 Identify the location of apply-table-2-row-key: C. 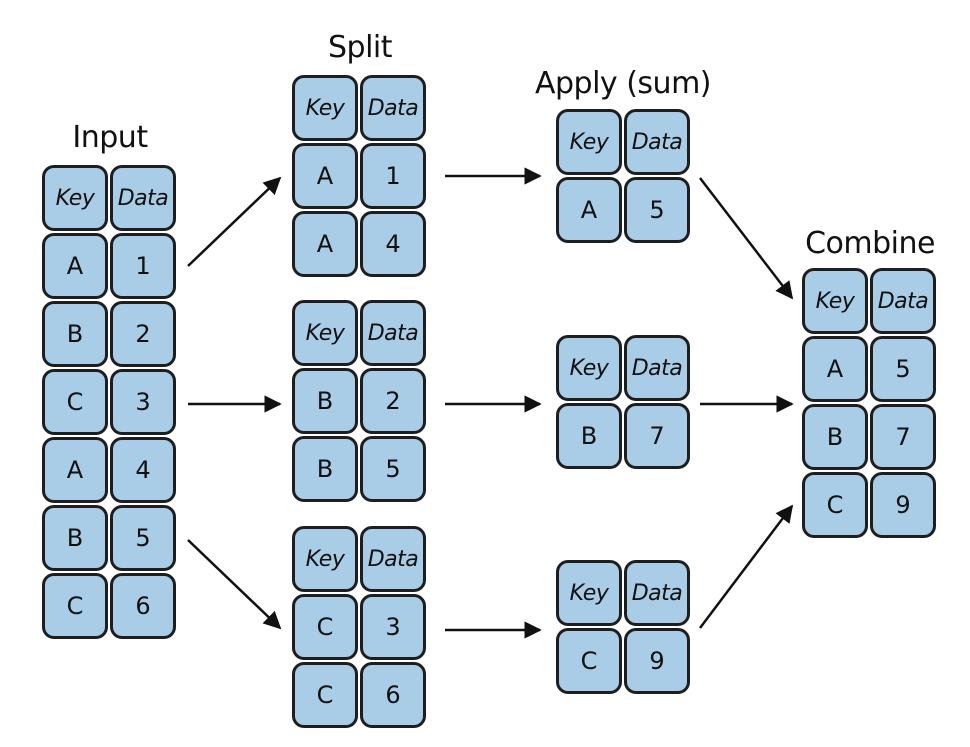
(589, 661).